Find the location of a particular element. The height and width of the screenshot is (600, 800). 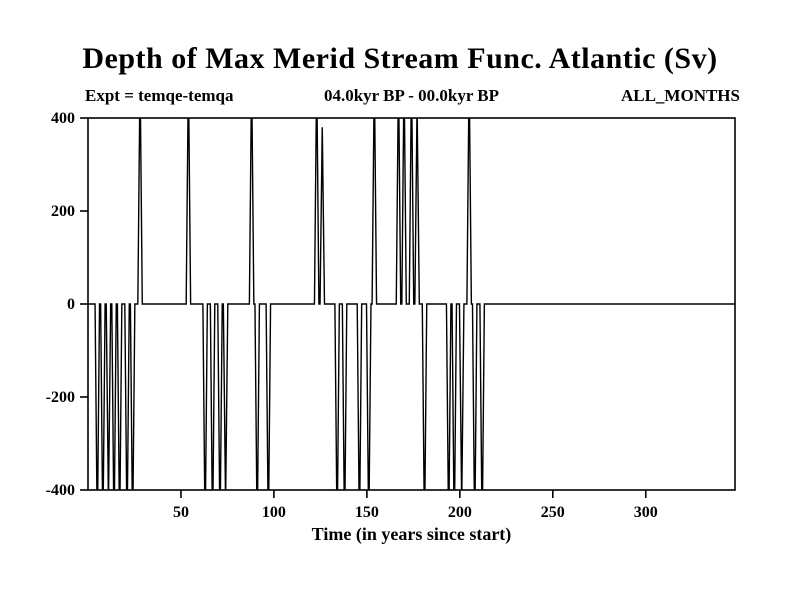

x-tick-label: 150 is located at coordinates (367, 512).